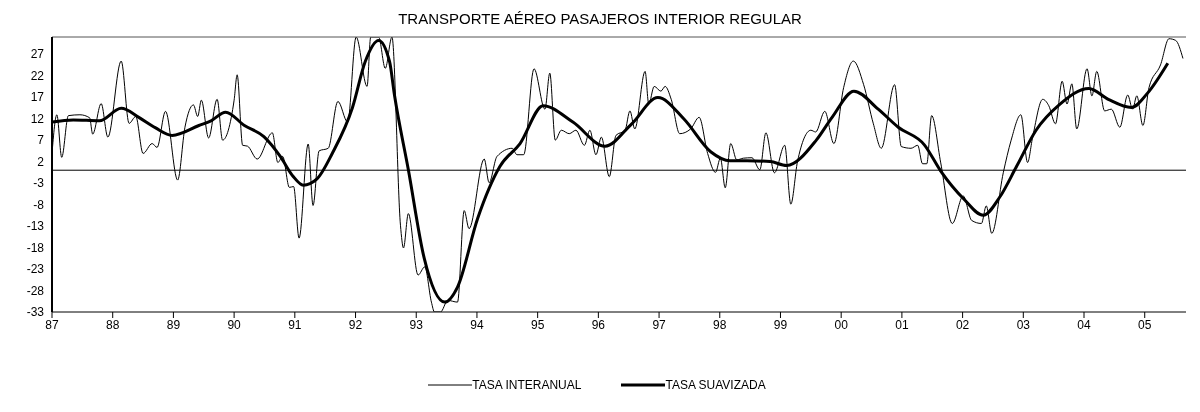 The image size is (1200, 412). What do you see at coordinates (841, 324) in the screenshot?
I see `x-tick-label: 00` at bounding box center [841, 324].